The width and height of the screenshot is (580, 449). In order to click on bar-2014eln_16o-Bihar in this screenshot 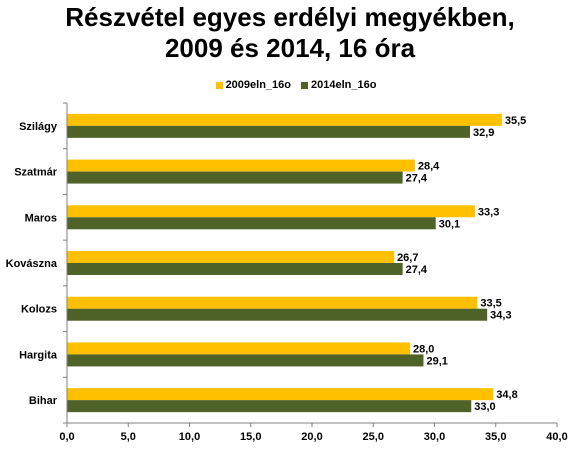, I will do `click(269, 406)`.